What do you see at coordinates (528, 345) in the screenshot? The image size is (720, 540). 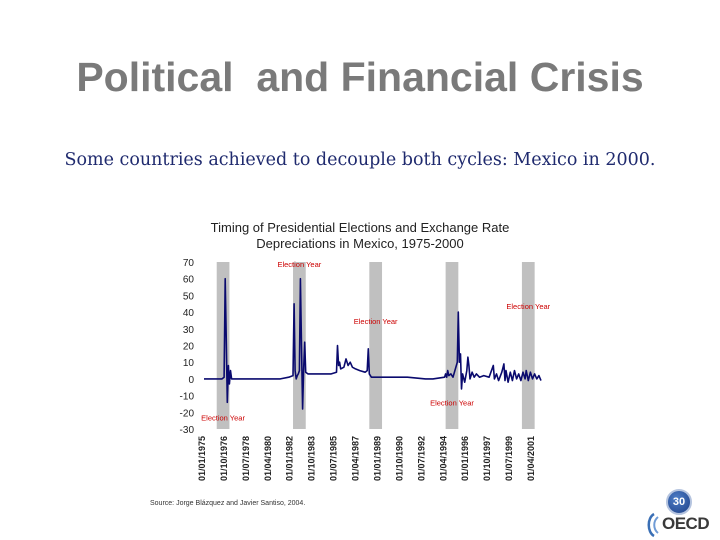 I see `election-band-2000` at bounding box center [528, 345].